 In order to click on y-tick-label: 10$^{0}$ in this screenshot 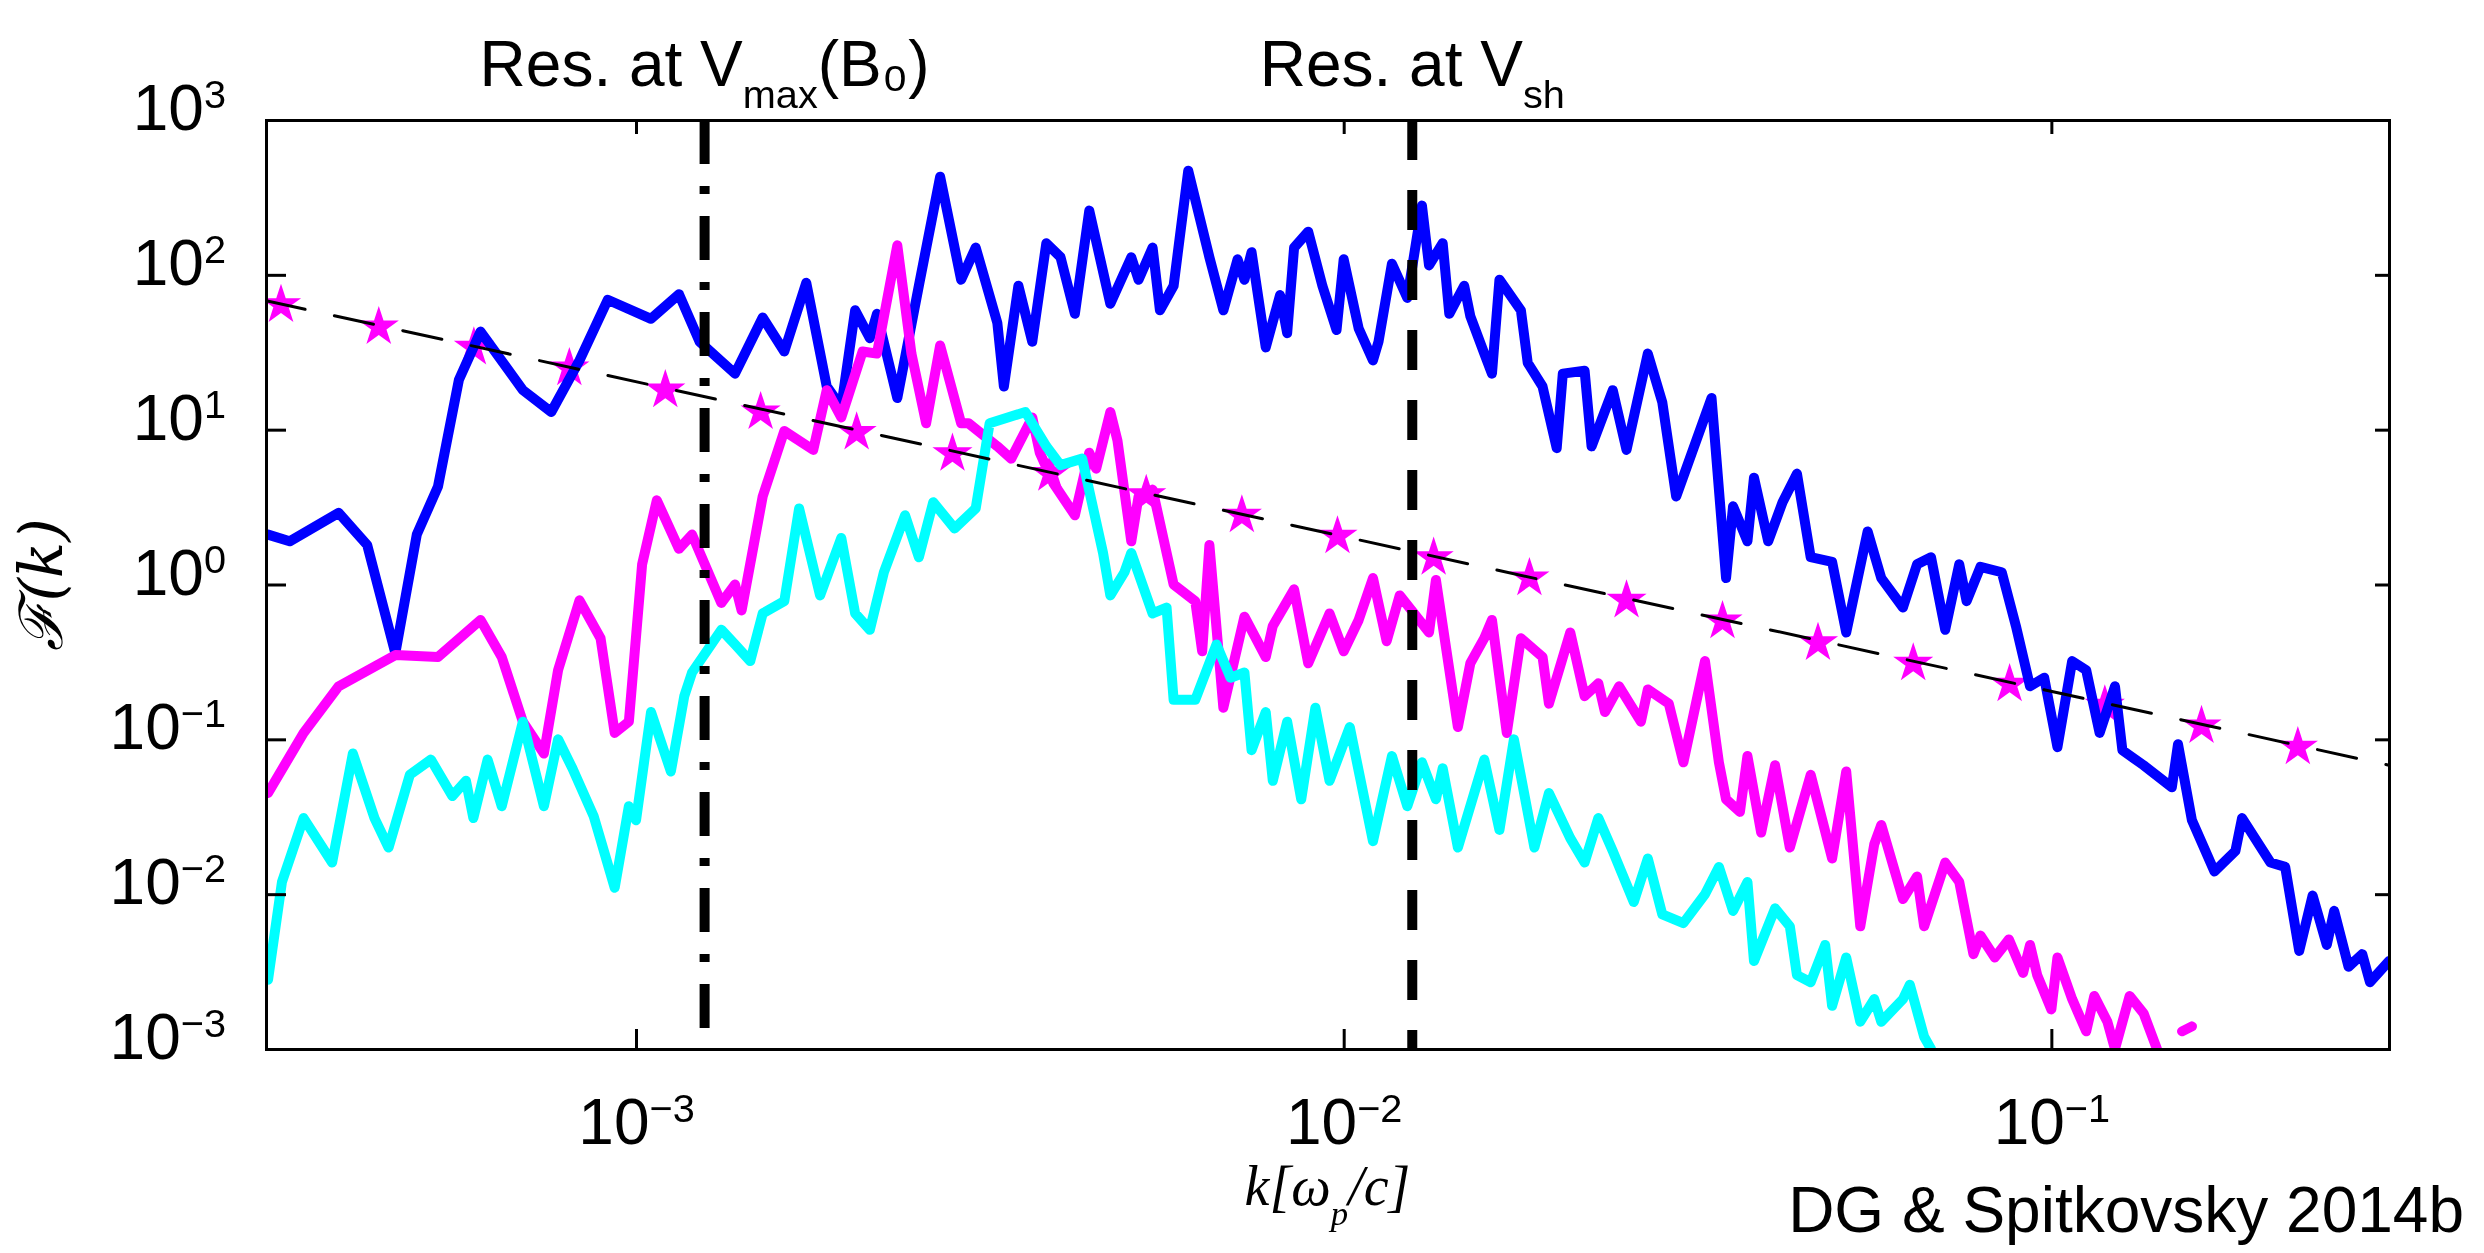, I will do `click(179, 572)`.